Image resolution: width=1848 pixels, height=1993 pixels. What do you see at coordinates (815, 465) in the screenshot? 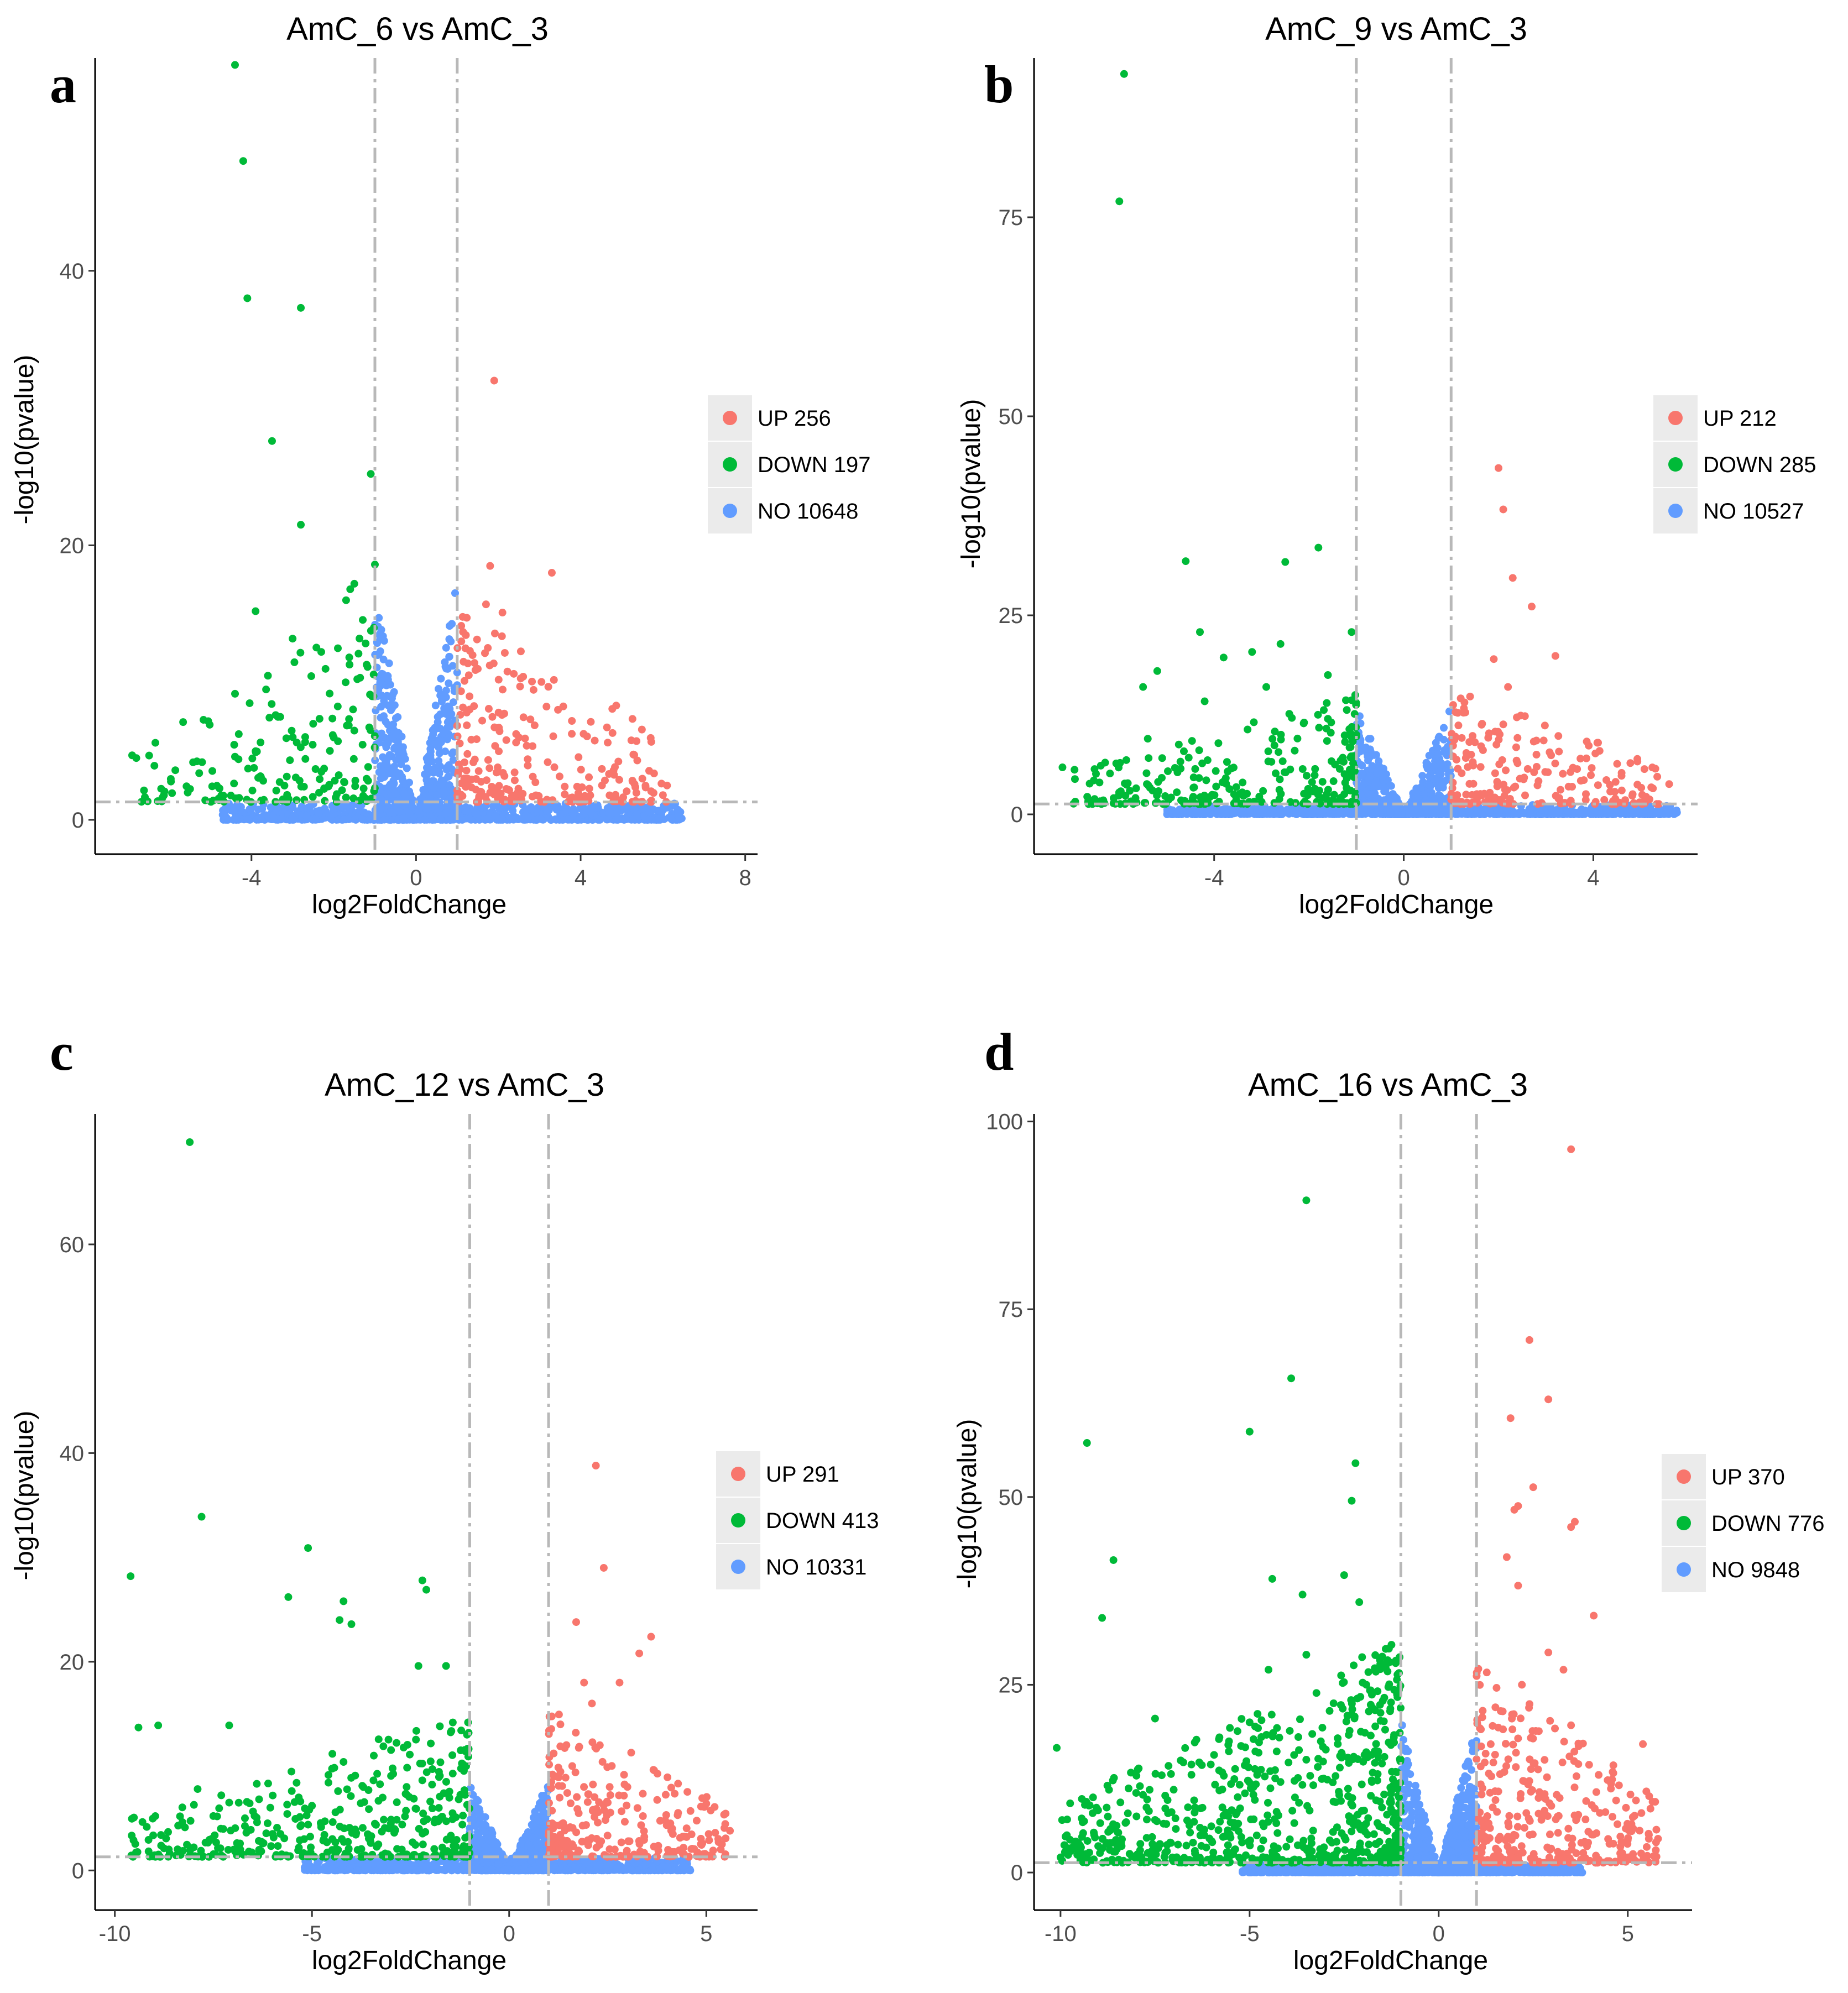
I see `legend-label-down: DOWN 197` at bounding box center [815, 465].